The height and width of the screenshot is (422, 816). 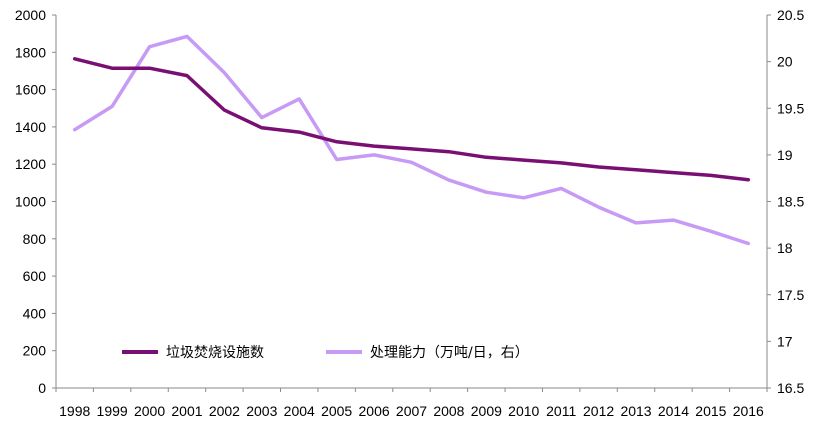 I want to click on x-tick-label: 2015, so click(x=710, y=411).